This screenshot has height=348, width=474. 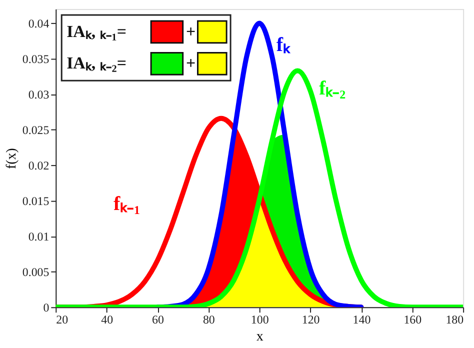 What do you see at coordinates (260, 336) in the screenshot?
I see `x-axis-title: x` at bounding box center [260, 336].